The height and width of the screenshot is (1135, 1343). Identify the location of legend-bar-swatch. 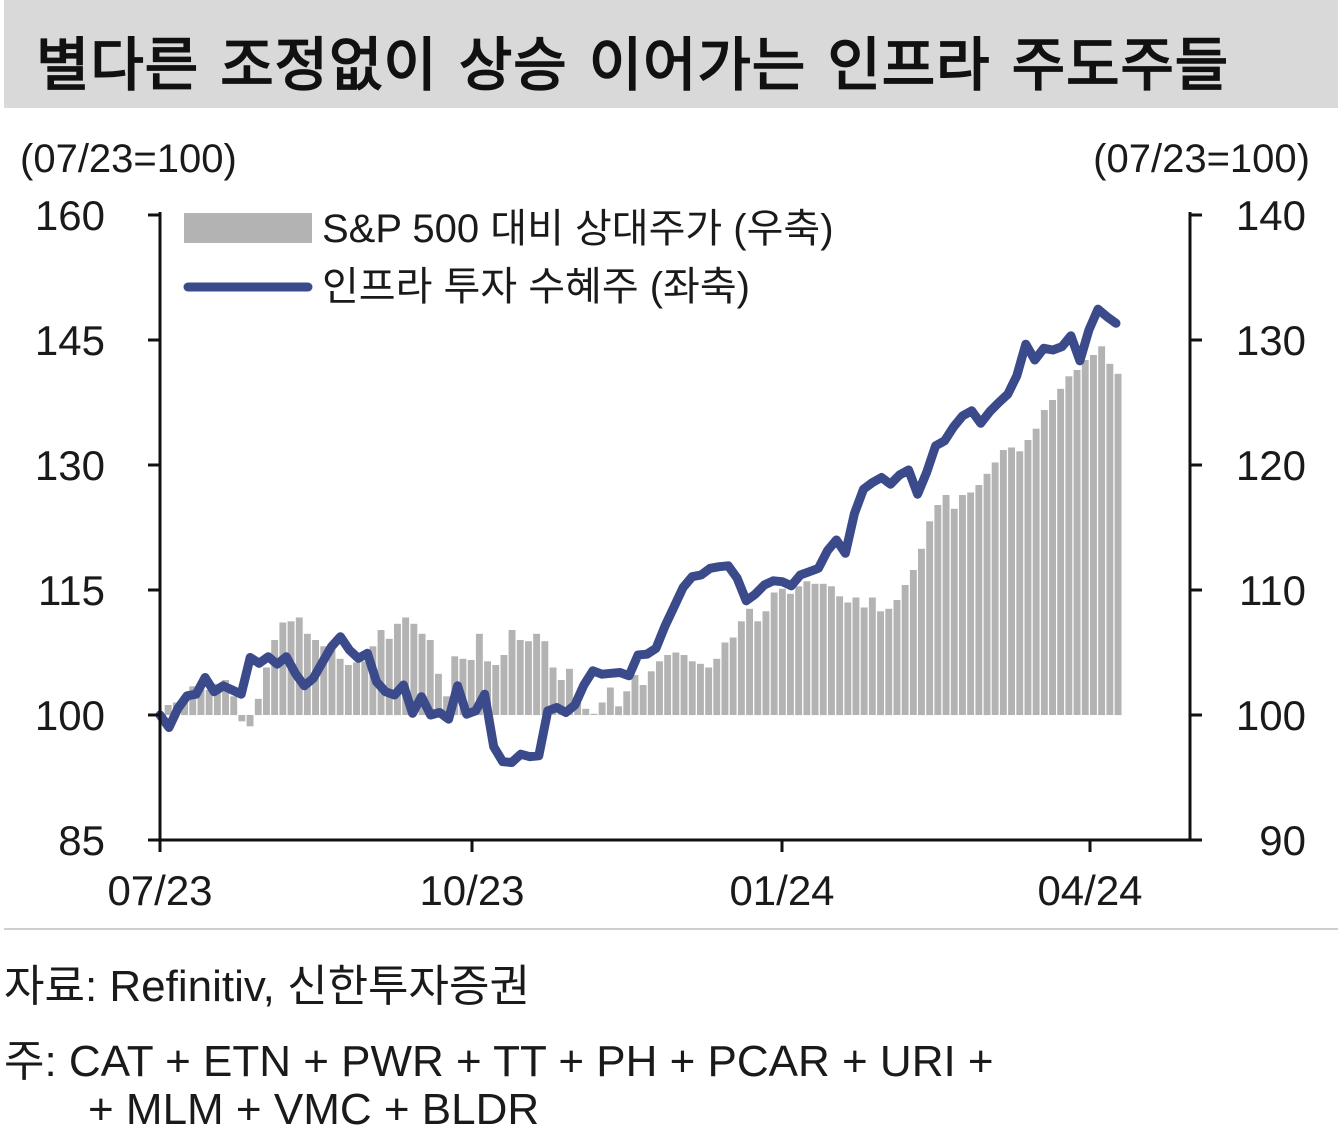
(248, 228).